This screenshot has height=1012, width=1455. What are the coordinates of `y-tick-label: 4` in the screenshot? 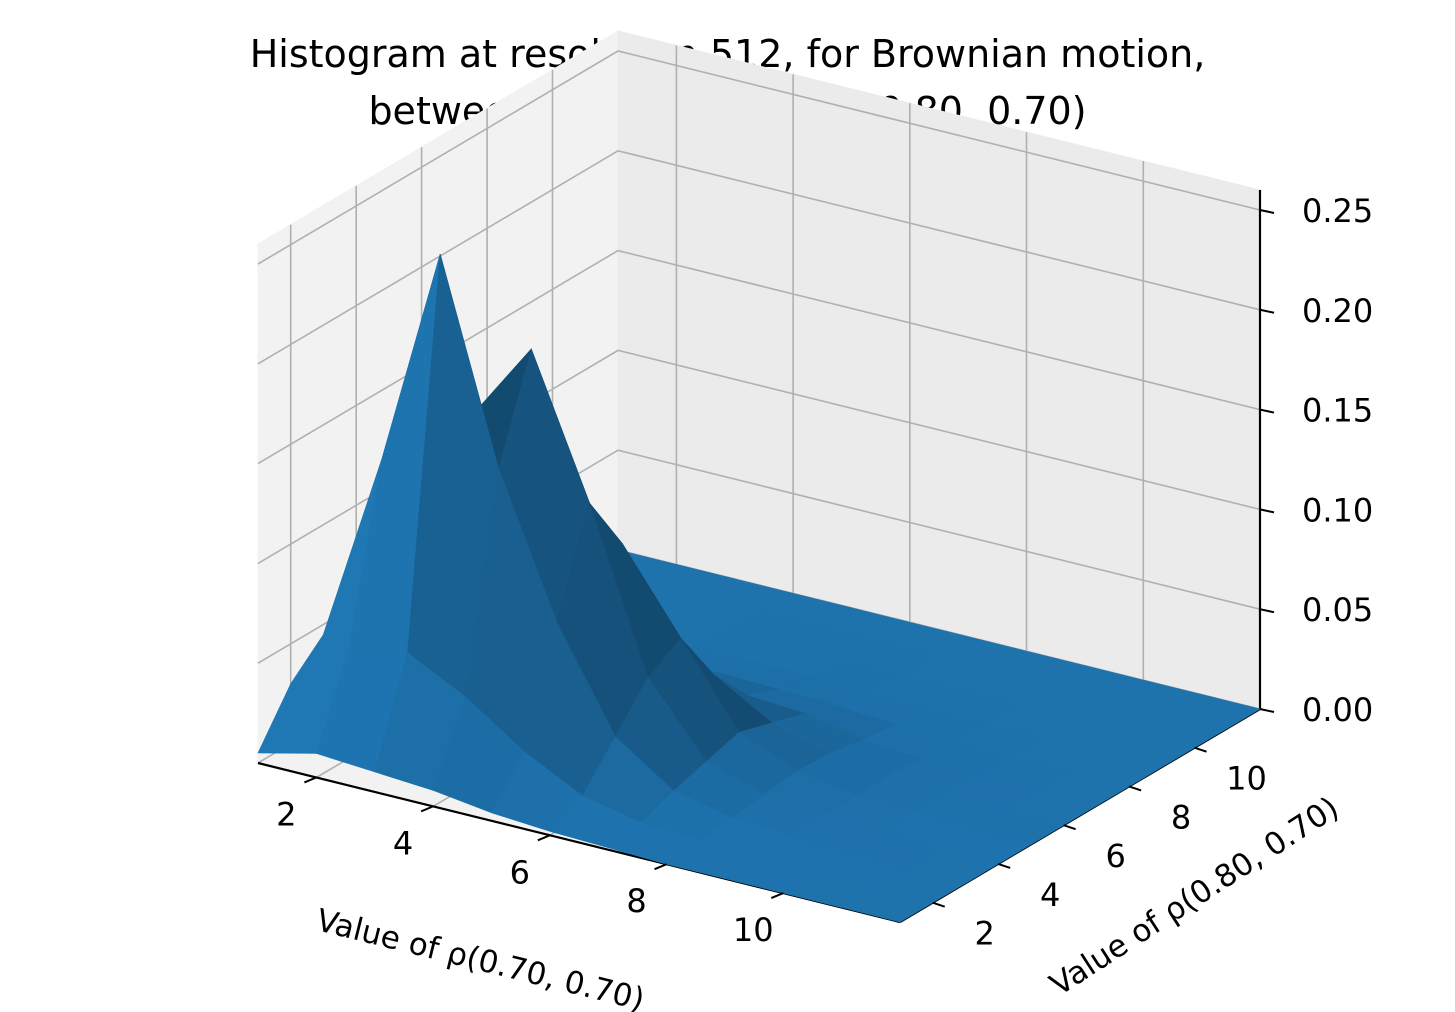 It's located at (1050, 895).